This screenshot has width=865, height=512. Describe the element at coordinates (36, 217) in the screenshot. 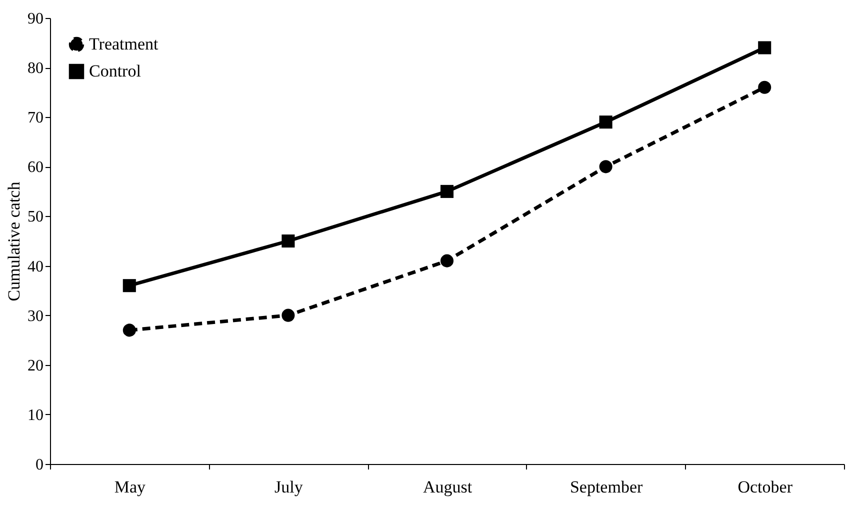

I see `y-tick-label: 50` at that location.